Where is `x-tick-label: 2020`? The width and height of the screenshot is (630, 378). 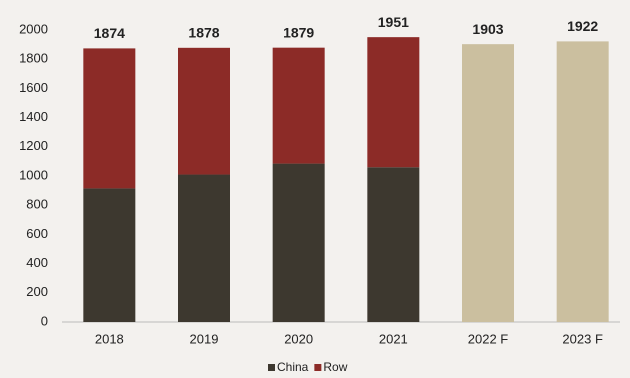
x-tick-label: 2020 is located at coordinates (298, 338).